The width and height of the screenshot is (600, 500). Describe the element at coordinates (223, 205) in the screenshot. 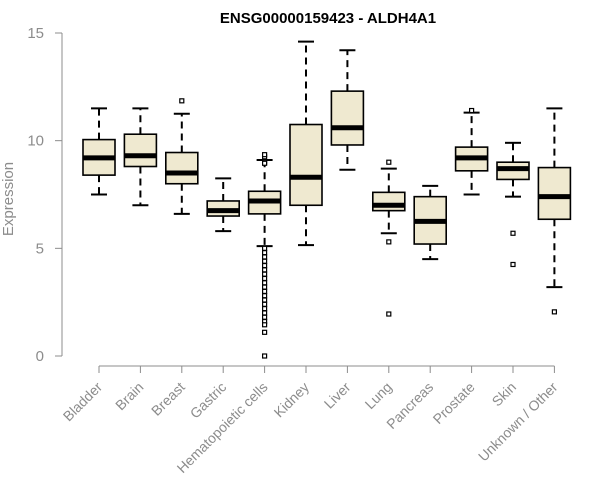

I see `box-gastric` at that location.